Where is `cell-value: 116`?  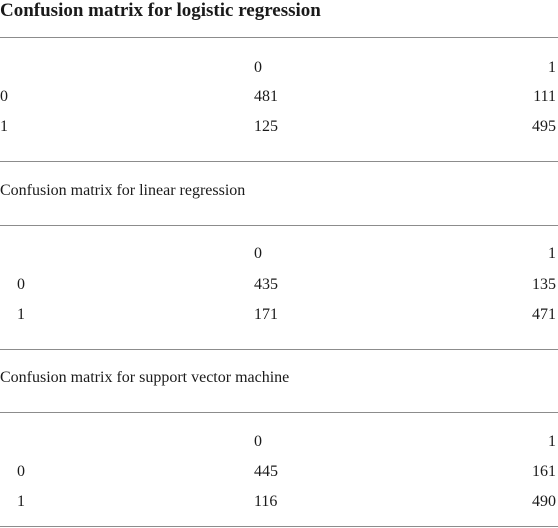 cell-value: 116 is located at coordinates (266, 501).